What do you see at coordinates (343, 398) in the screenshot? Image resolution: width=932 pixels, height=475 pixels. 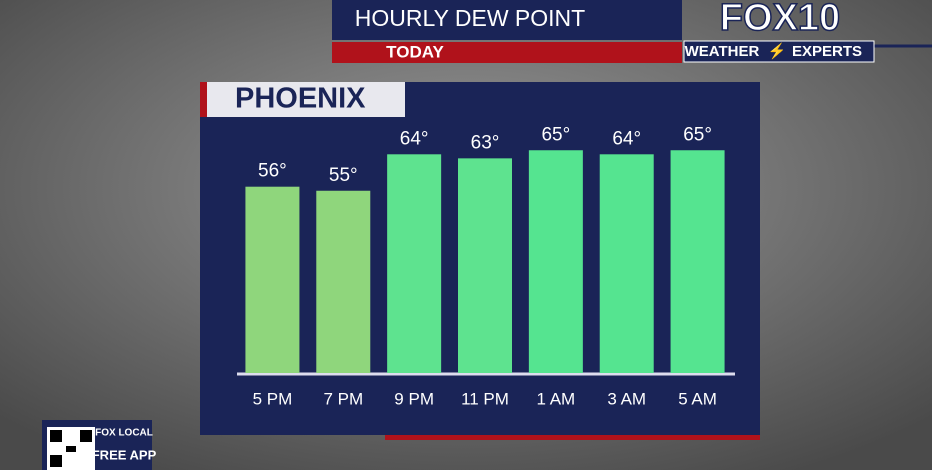 I see `x-tick-label: 7 PM` at bounding box center [343, 398].